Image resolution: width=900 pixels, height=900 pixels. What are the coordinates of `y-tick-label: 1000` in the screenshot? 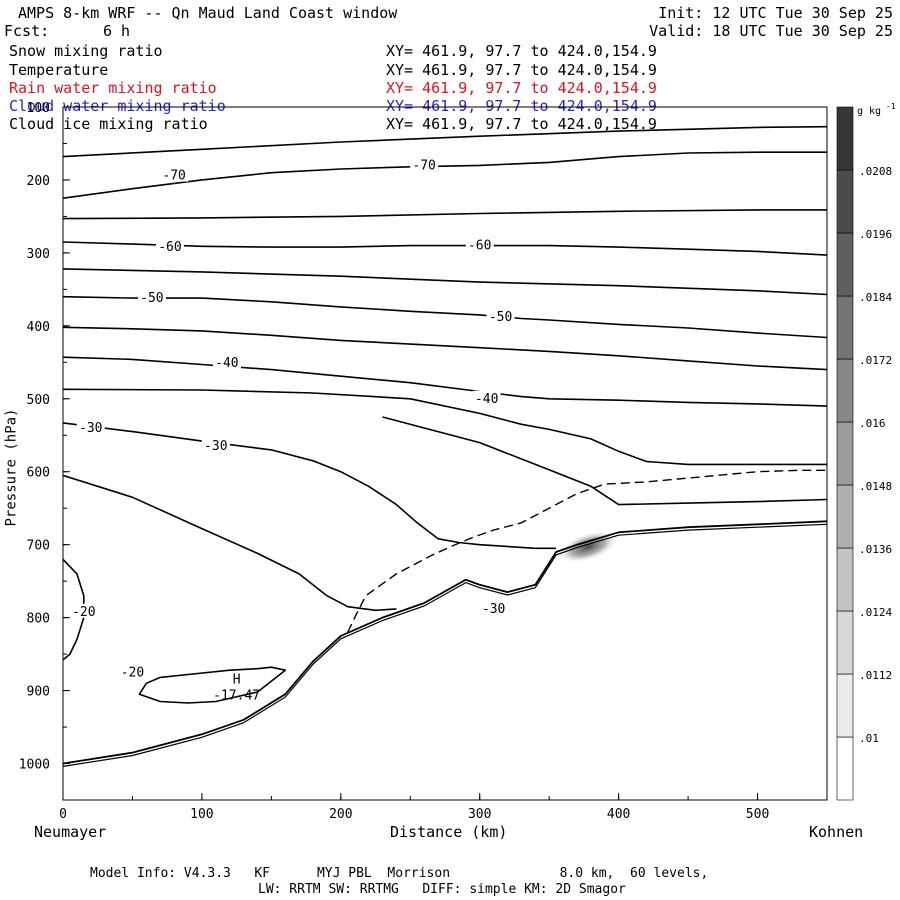 It's located at (34, 765).